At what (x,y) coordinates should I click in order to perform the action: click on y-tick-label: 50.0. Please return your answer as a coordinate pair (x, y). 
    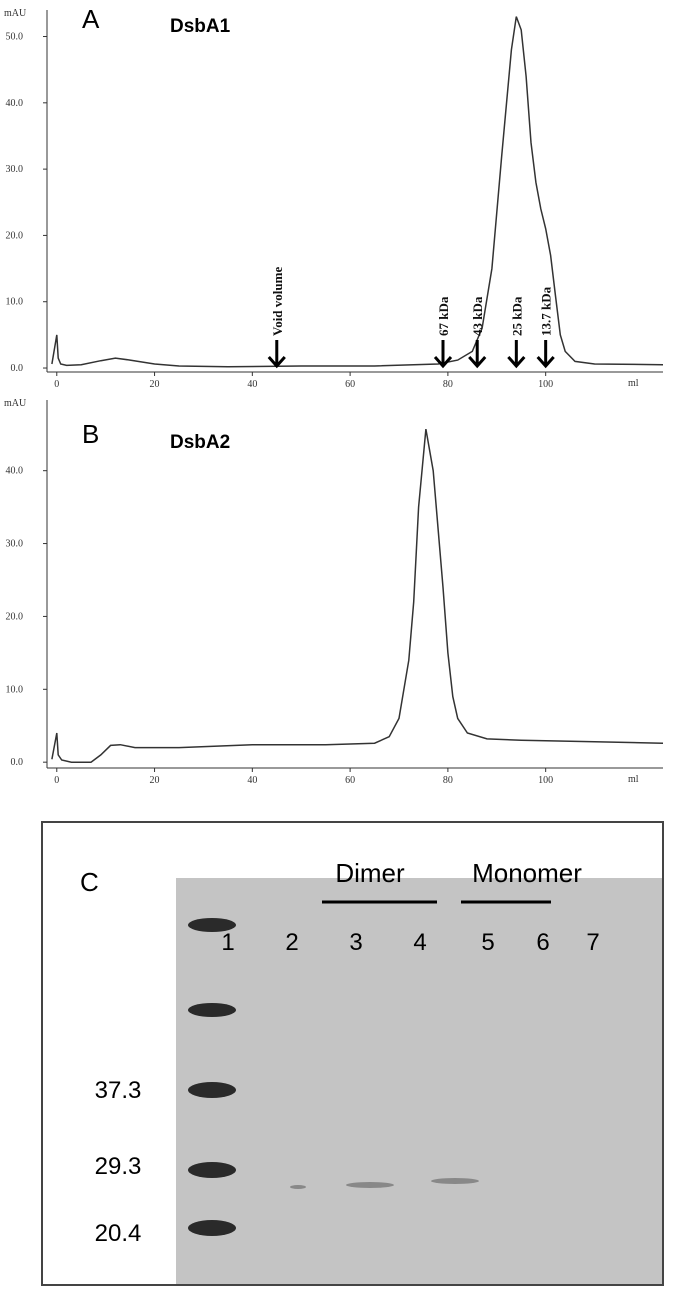
    Looking at the image, I should click on (15, 37).